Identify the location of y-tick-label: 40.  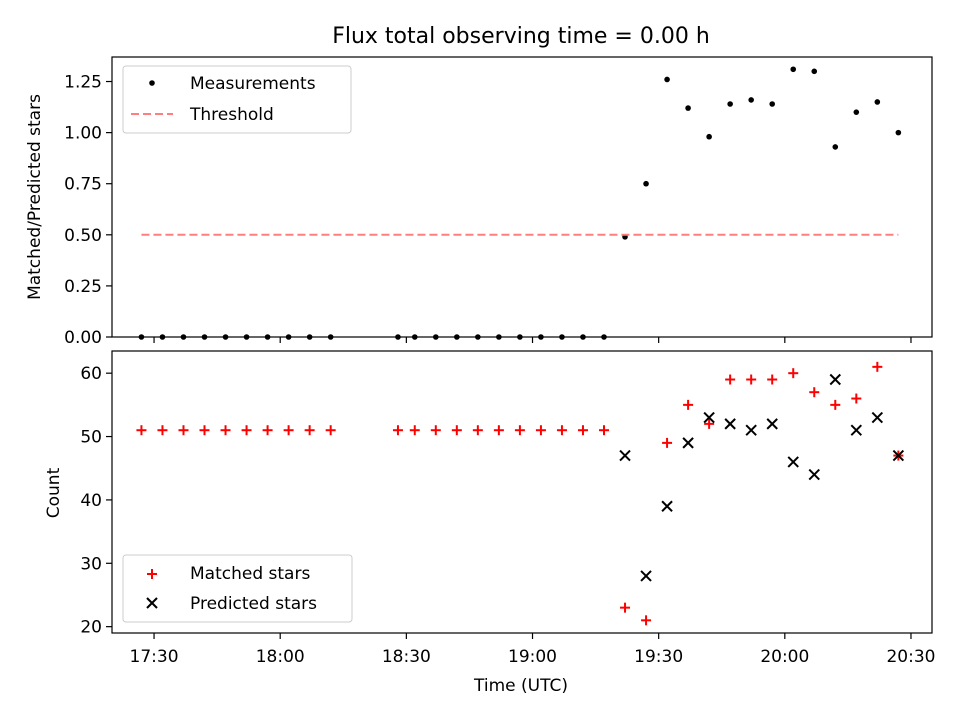
(91, 501).